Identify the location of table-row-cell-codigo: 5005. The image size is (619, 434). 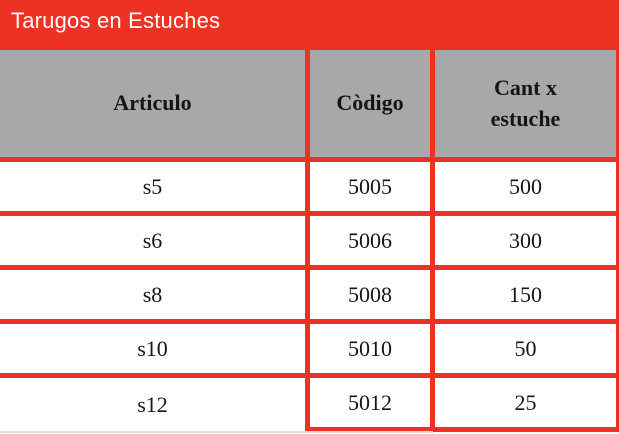
(372, 189).